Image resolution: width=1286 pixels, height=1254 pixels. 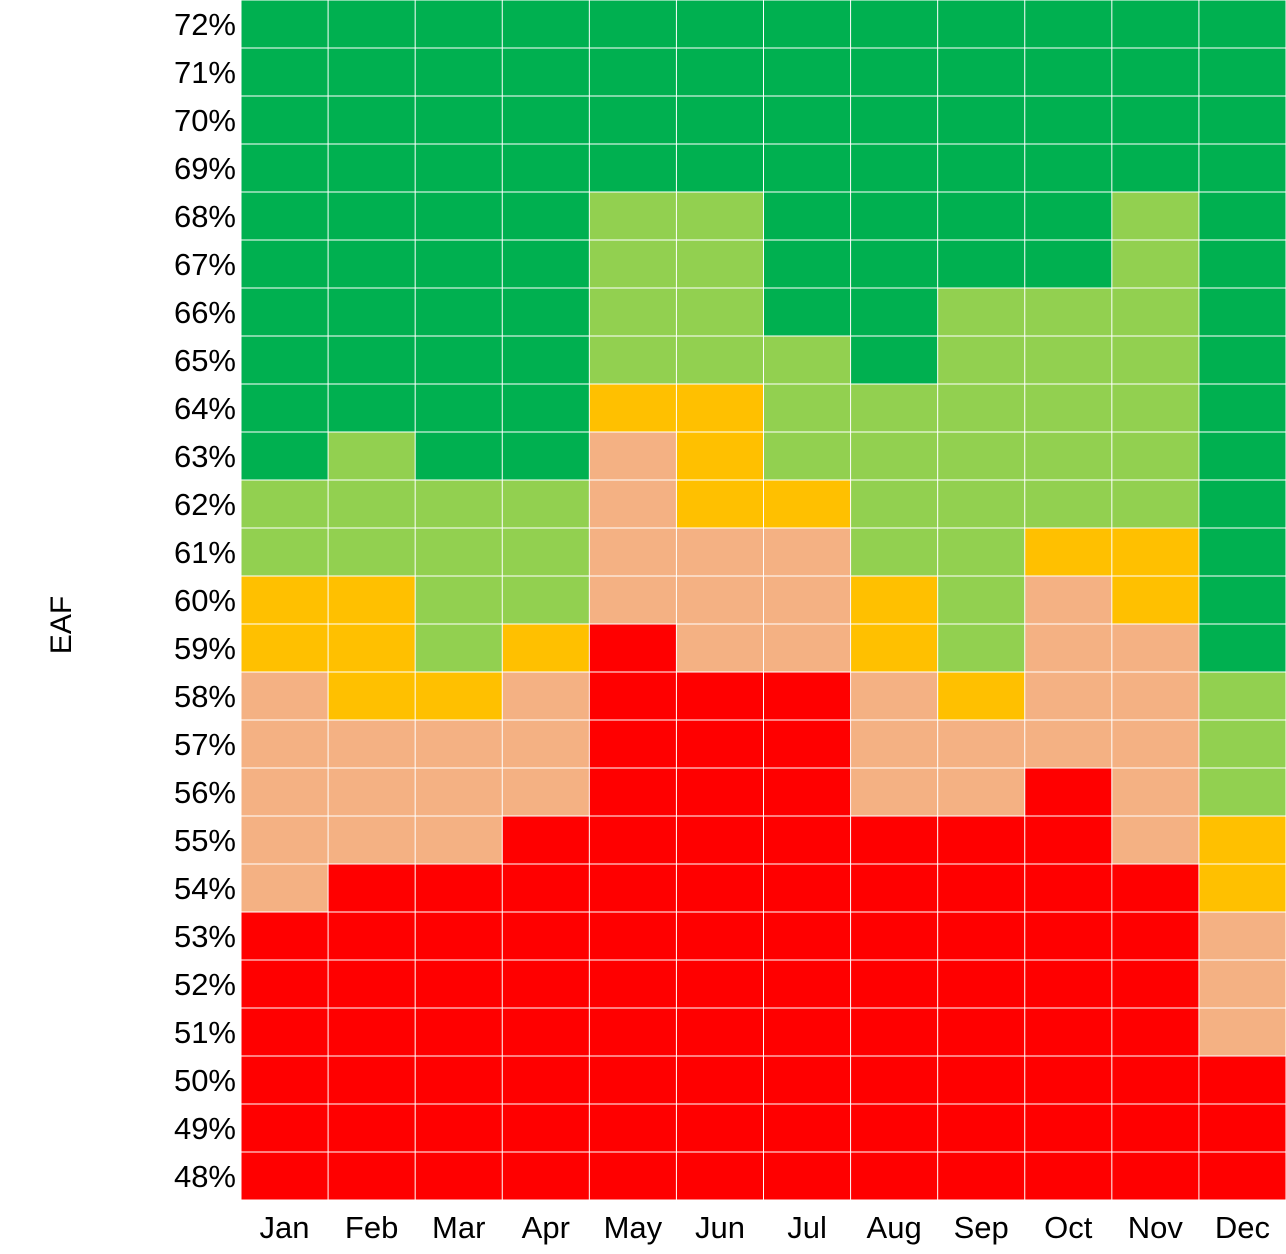 I want to click on heatmap-cell-feb-52pct, so click(x=372, y=984).